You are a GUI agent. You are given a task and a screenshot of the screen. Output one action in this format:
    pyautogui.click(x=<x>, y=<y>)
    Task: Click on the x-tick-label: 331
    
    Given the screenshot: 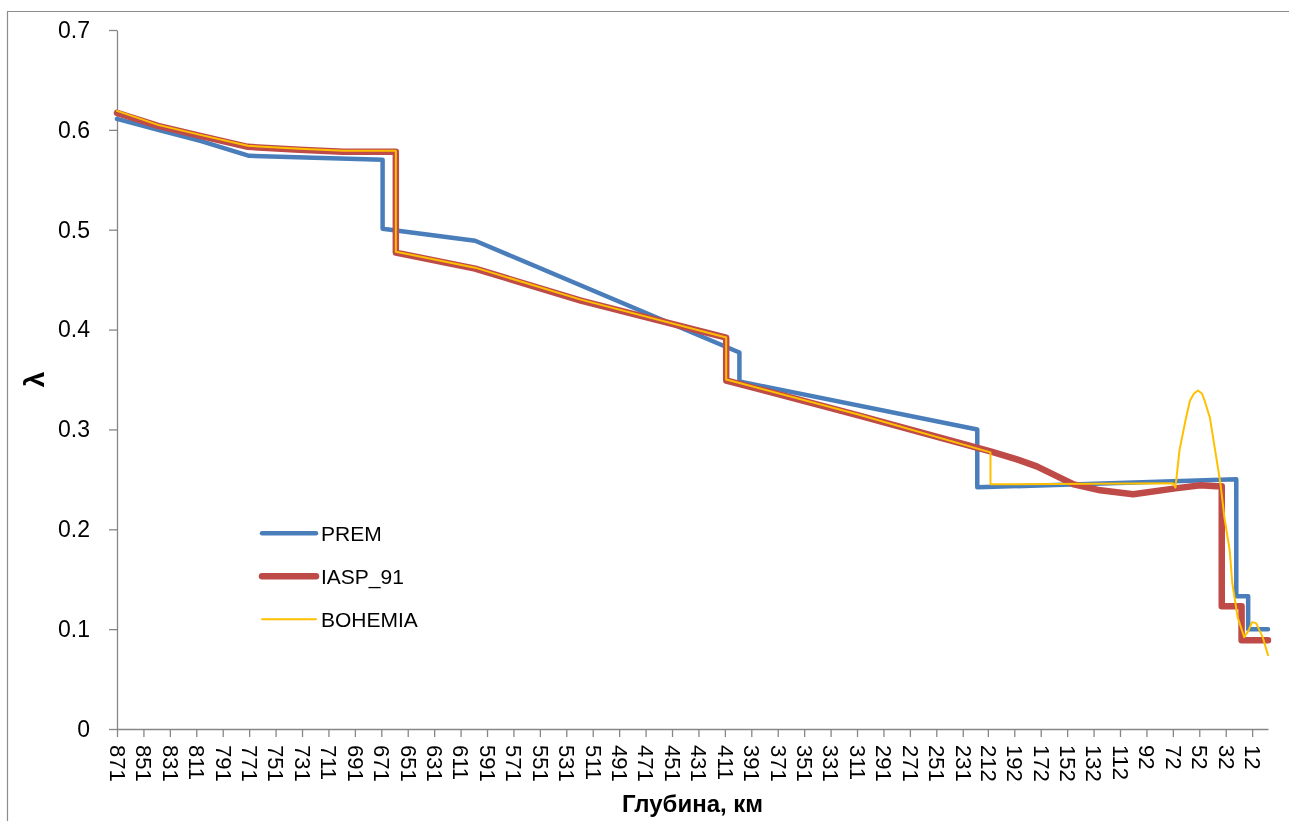 What is the action you would take?
    pyautogui.click(x=831, y=763)
    